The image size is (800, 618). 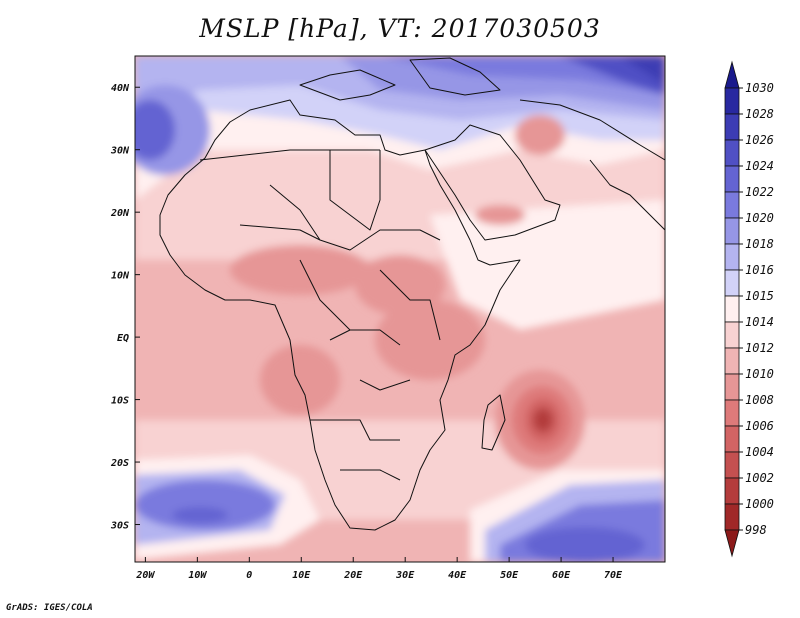 What do you see at coordinates (759, 322) in the screenshot?
I see `colorbar-label: 1014` at bounding box center [759, 322].